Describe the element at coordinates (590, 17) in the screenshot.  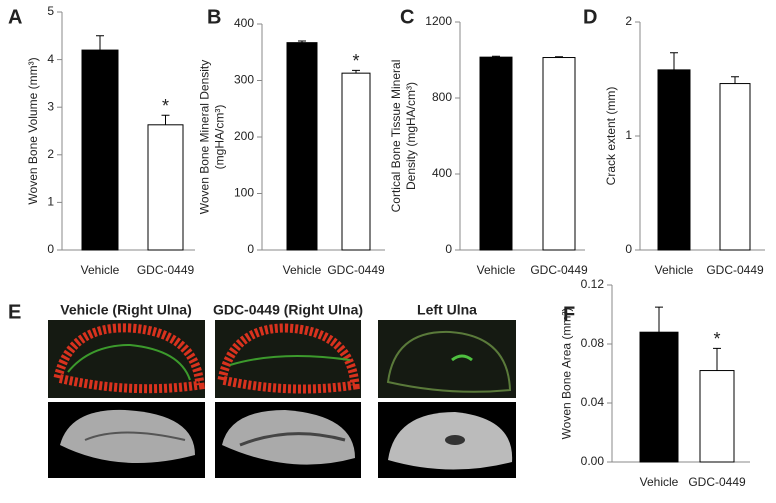
I see `panel-label: D` at that location.